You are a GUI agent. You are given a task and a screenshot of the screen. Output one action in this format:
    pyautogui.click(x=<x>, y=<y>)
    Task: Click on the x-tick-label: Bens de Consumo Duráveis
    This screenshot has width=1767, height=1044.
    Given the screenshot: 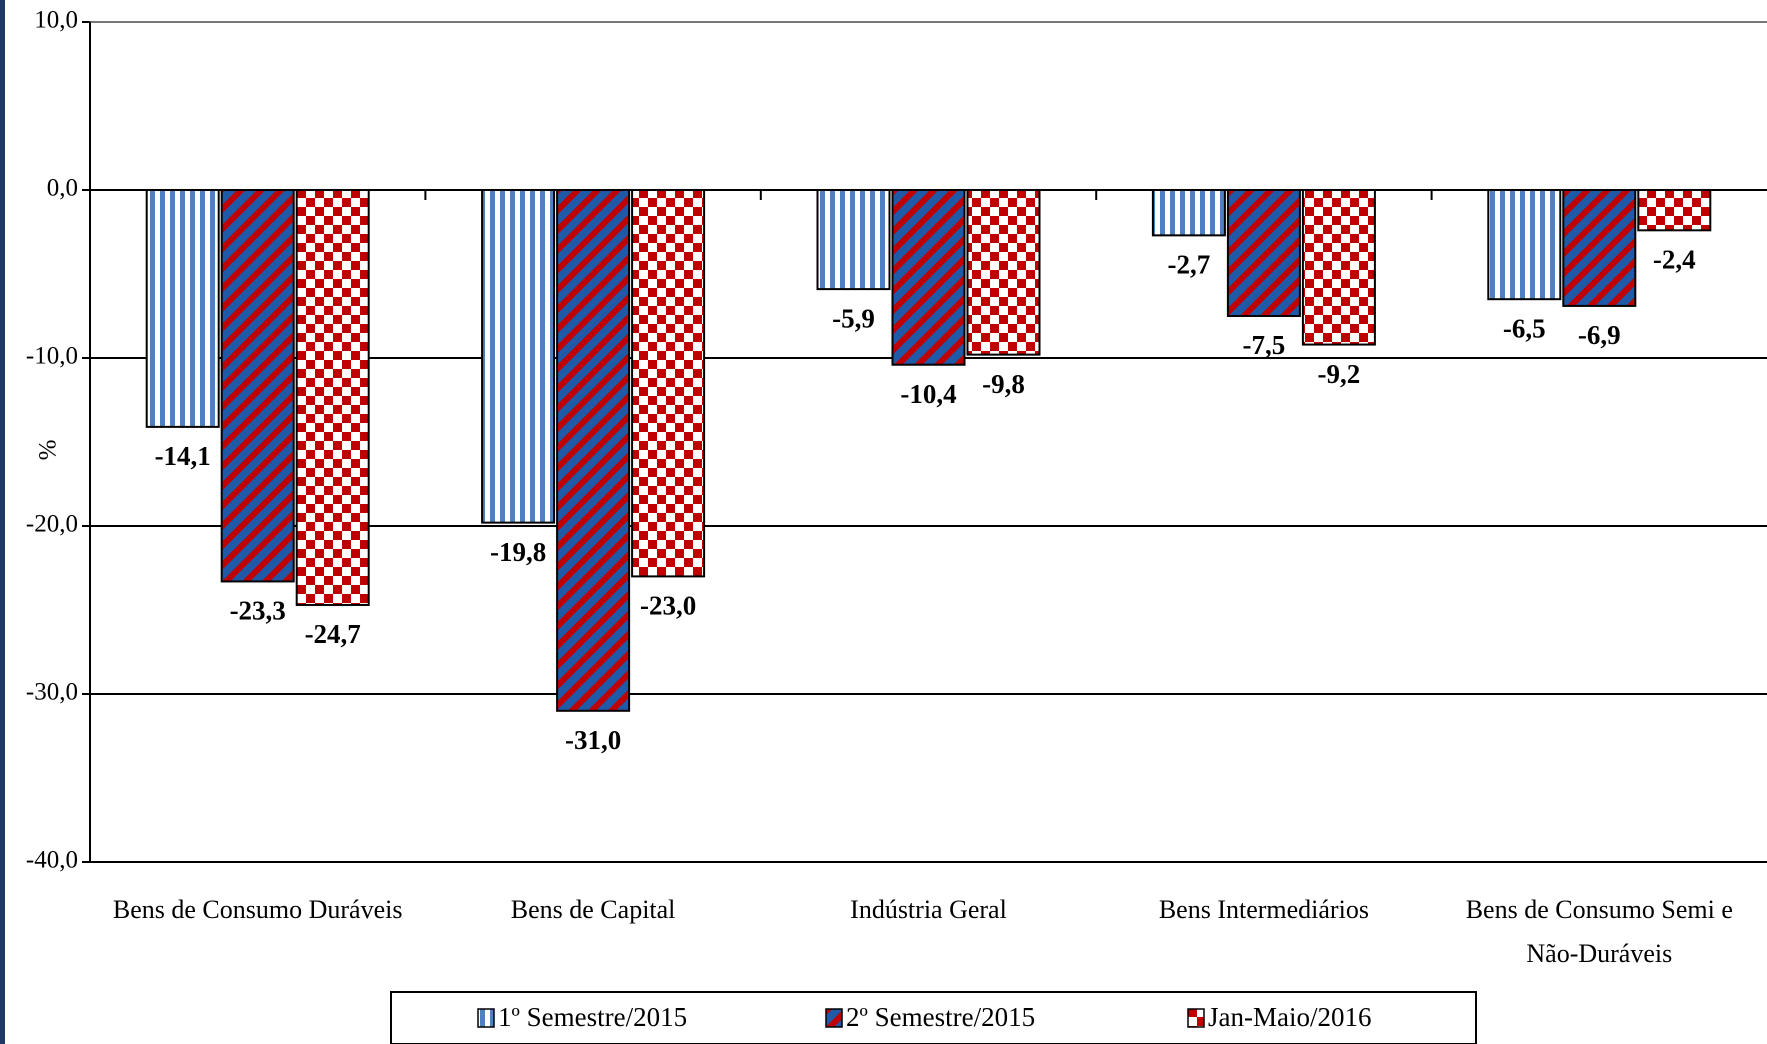 What is the action you would take?
    pyautogui.click(x=257, y=909)
    